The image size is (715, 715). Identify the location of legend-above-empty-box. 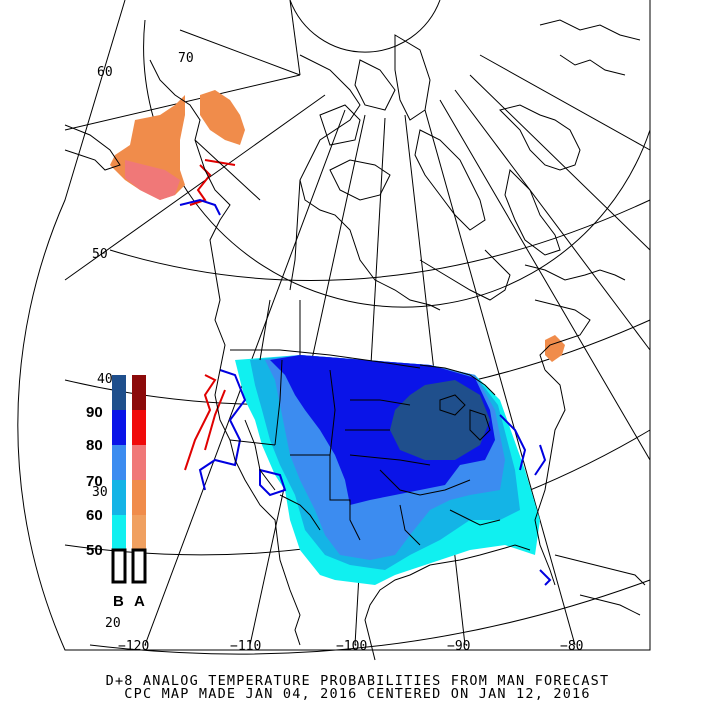
(139, 566).